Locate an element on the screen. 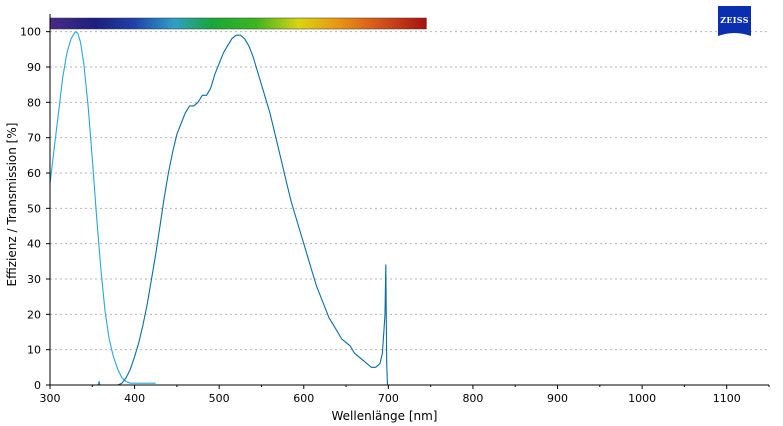  y-tick-label-20: 20 is located at coordinates (34, 314).